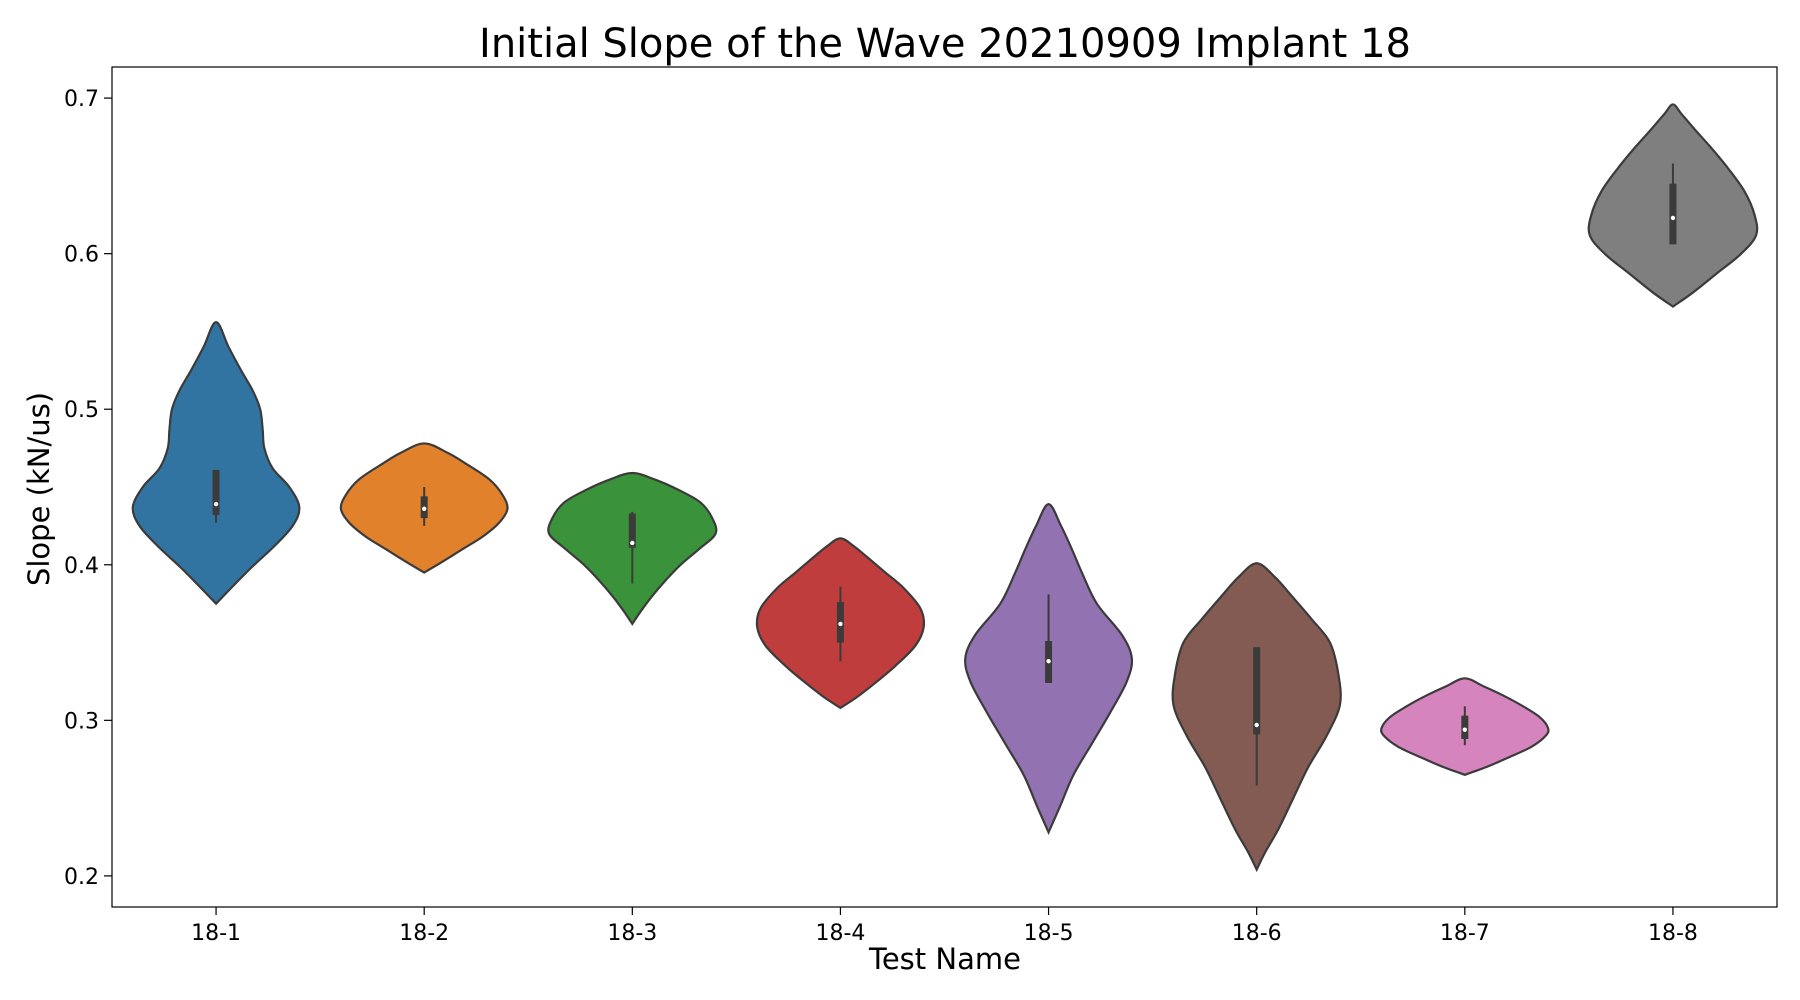 This screenshot has height=1000, width=1800. What do you see at coordinates (81, 877) in the screenshot?
I see `y-tick-label: 0.2` at bounding box center [81, 877].